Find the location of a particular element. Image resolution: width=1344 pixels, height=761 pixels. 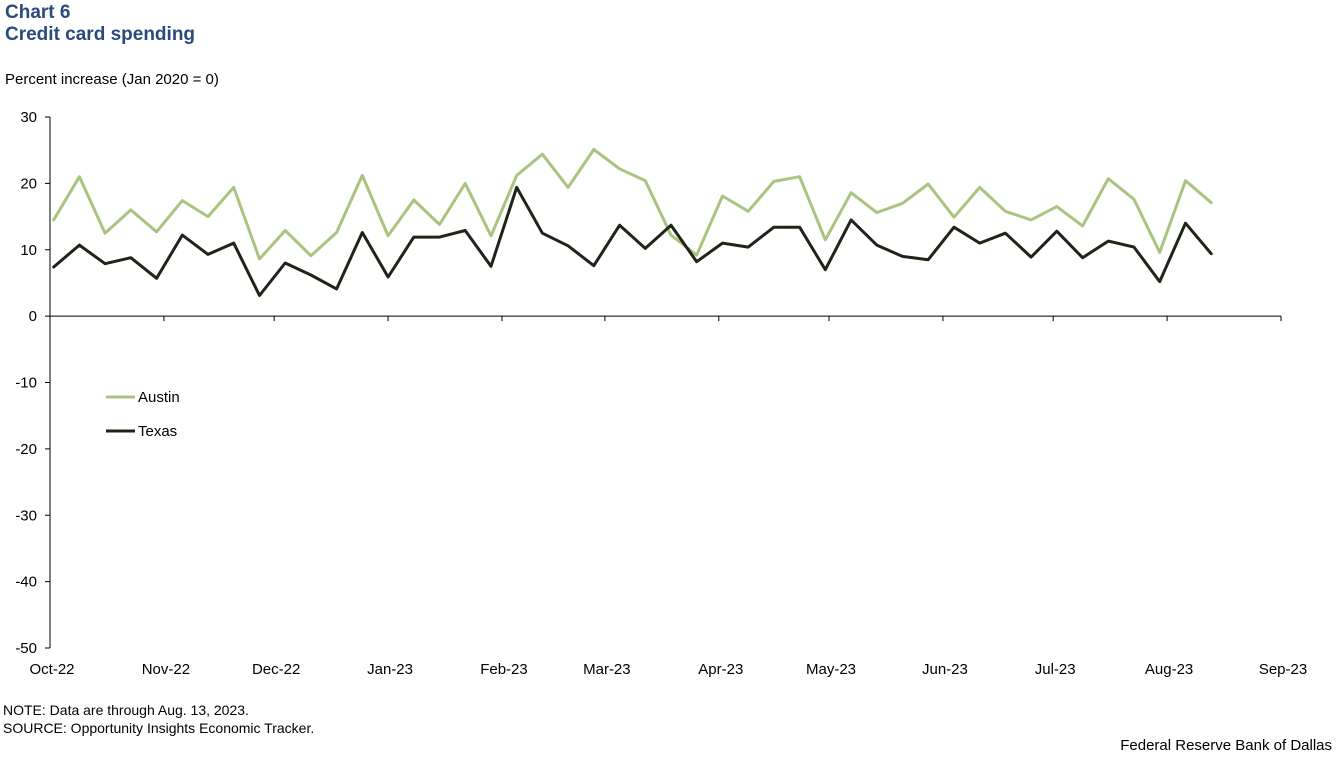

y-tick-label: -40 is located at coordinates (26, 582).